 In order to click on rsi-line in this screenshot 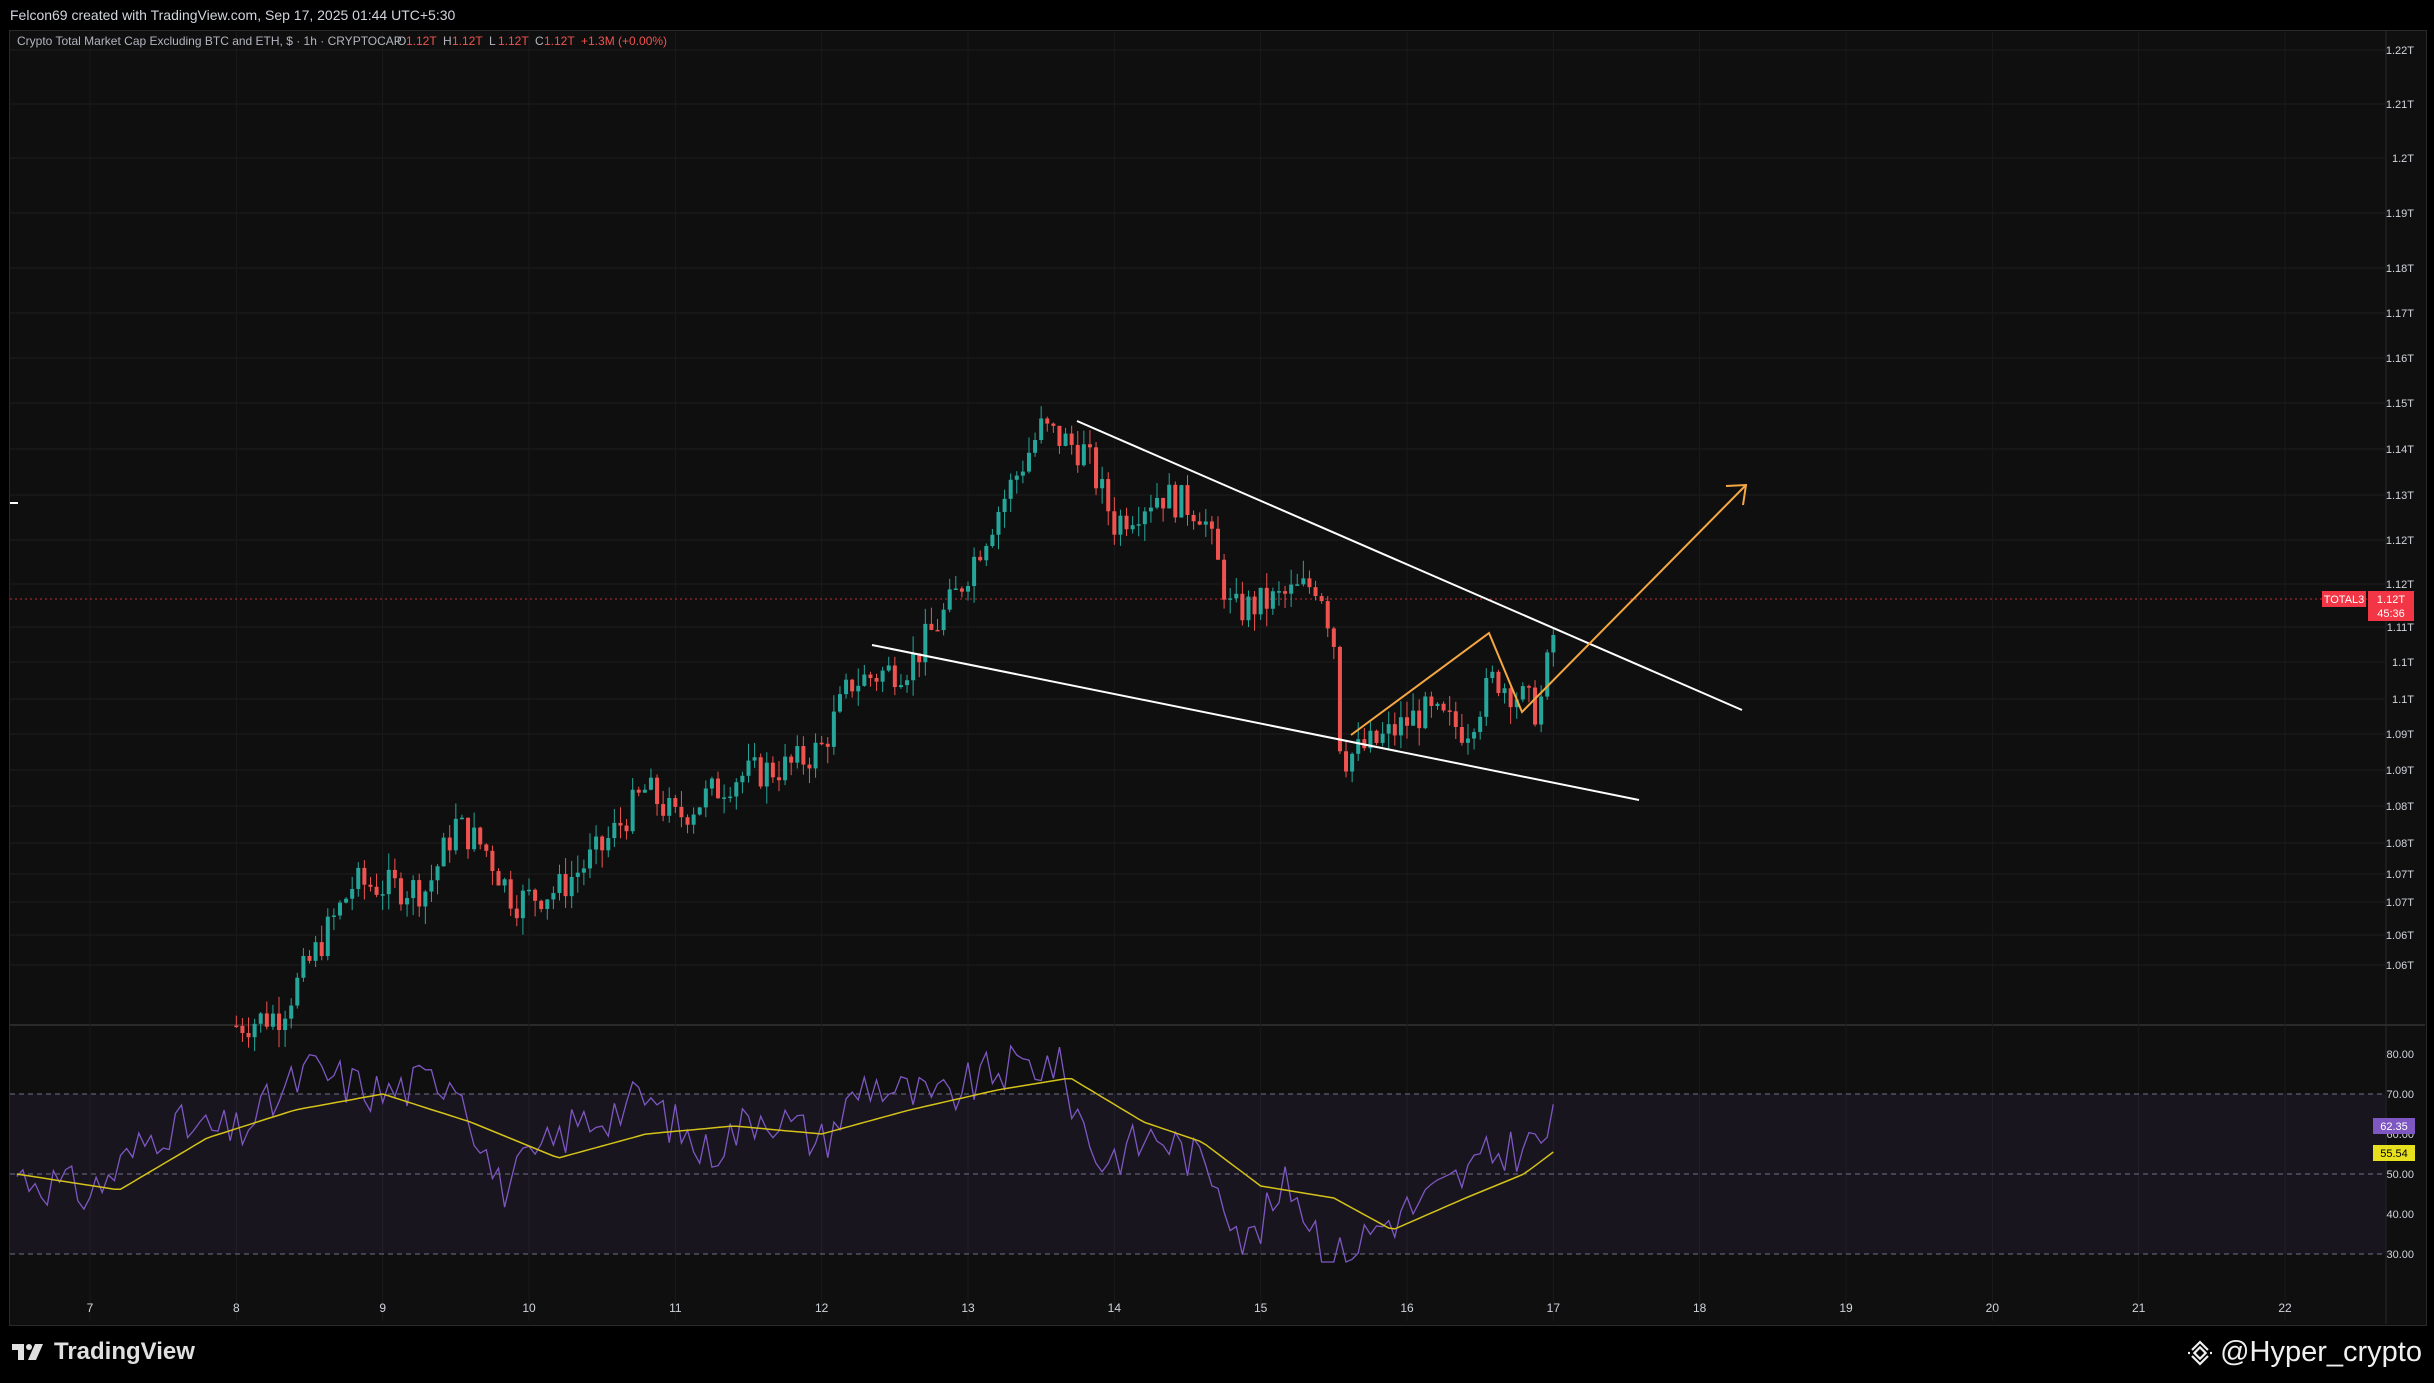, I will do `click(785, 1153)`.